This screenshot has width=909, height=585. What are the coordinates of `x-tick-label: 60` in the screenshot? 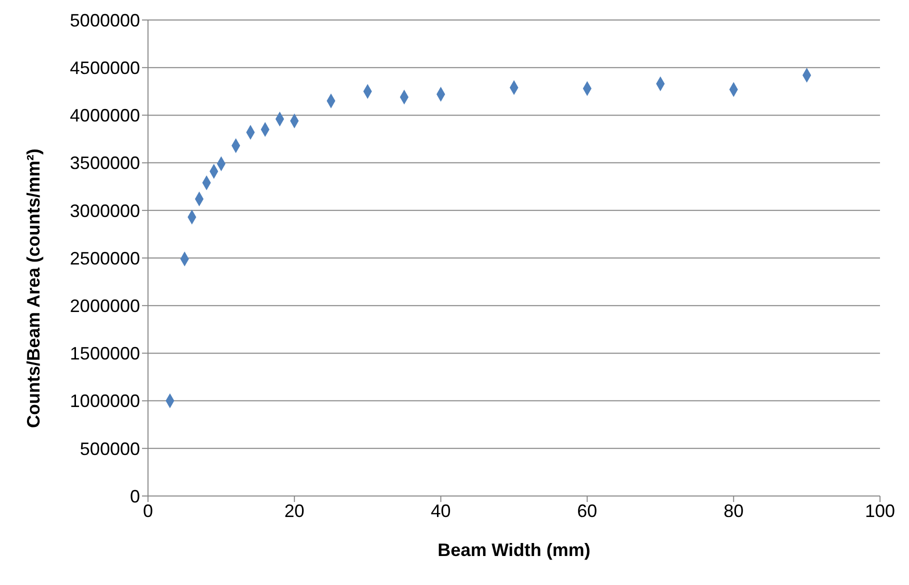 It's located at (587, 510).